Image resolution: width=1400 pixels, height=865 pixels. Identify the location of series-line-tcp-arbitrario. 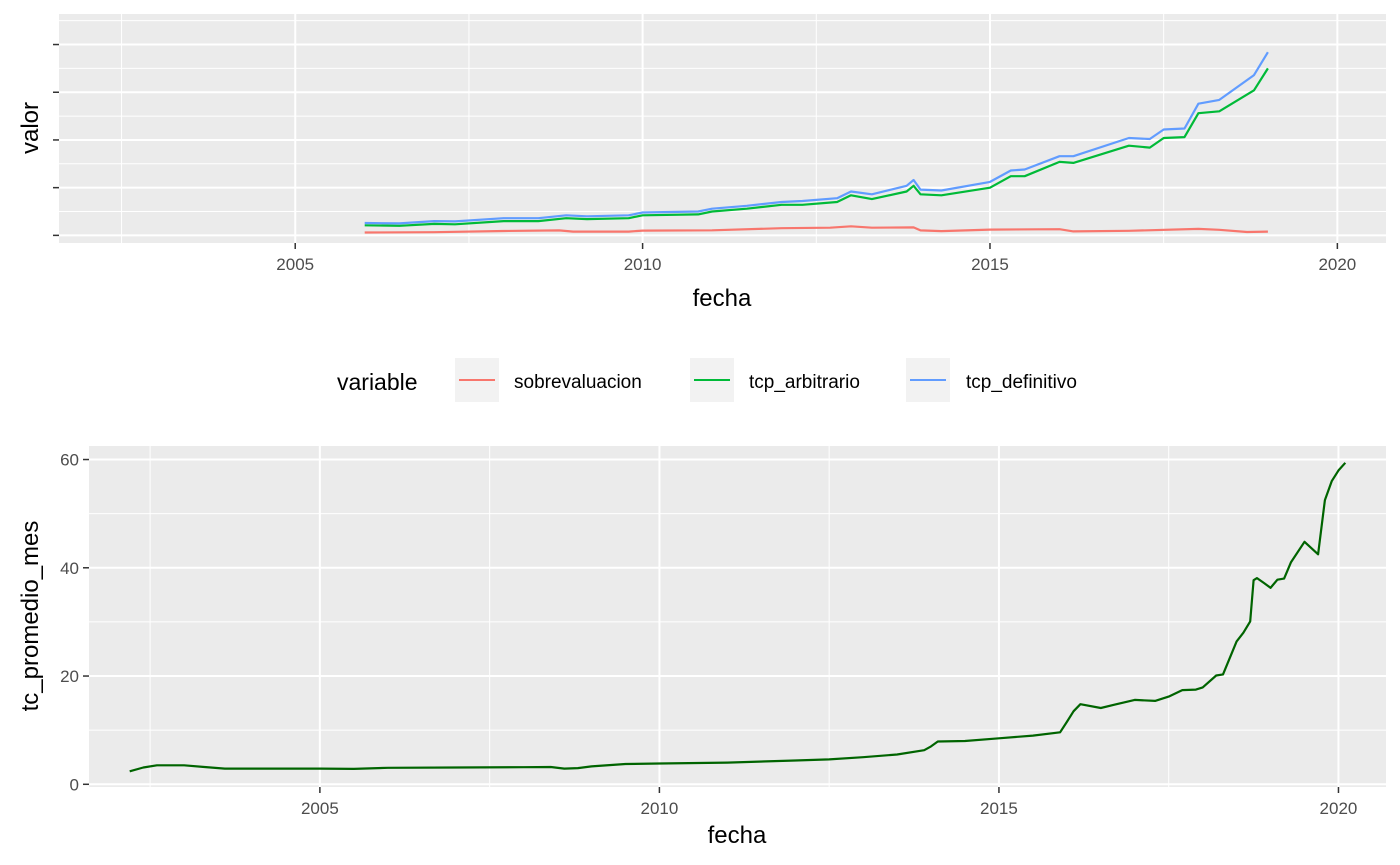
(816, 147).